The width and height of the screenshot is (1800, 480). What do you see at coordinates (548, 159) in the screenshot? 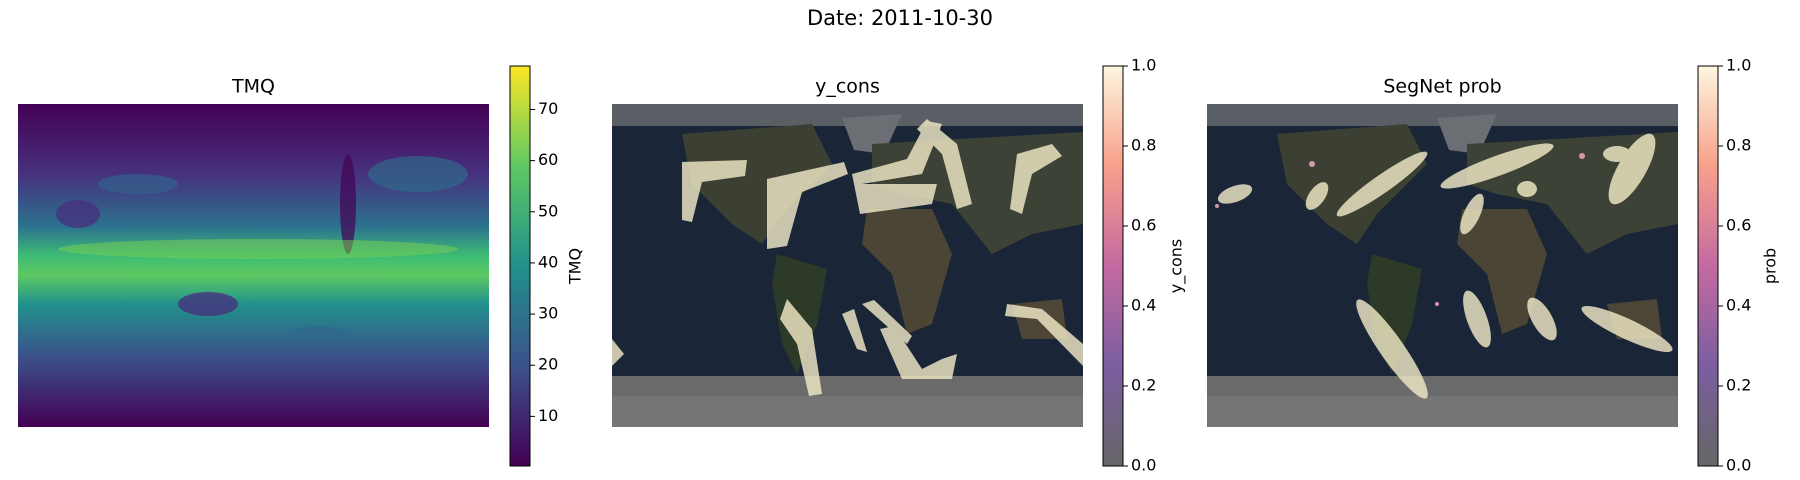
I see `colorbar-tick-label: 60` at bounding box center [548, 159].